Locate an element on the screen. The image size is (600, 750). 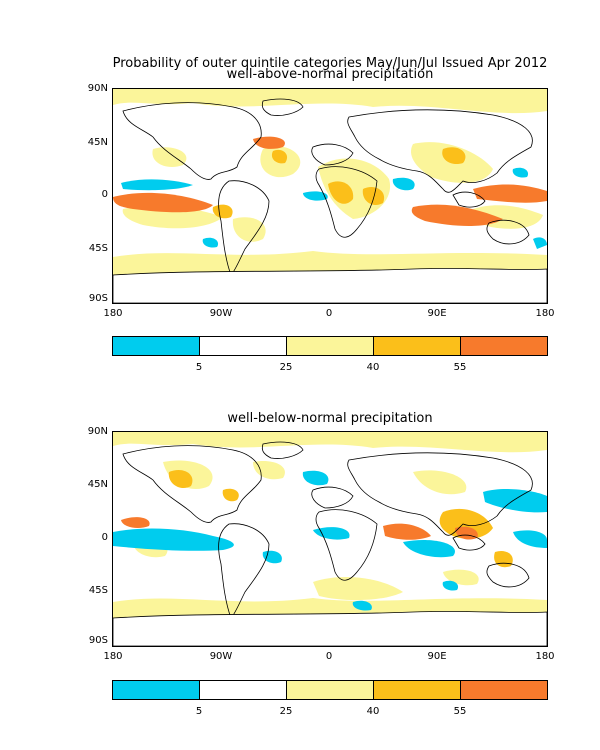
panel-1-lon-label-180w: 180 is located at coordinates (113, 313).